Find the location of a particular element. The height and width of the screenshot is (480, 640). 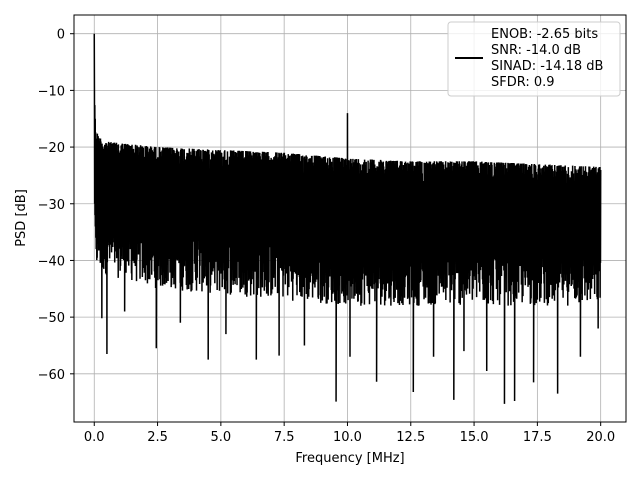

x-tick-label: 10.0 is located at coordinates (347, 437).